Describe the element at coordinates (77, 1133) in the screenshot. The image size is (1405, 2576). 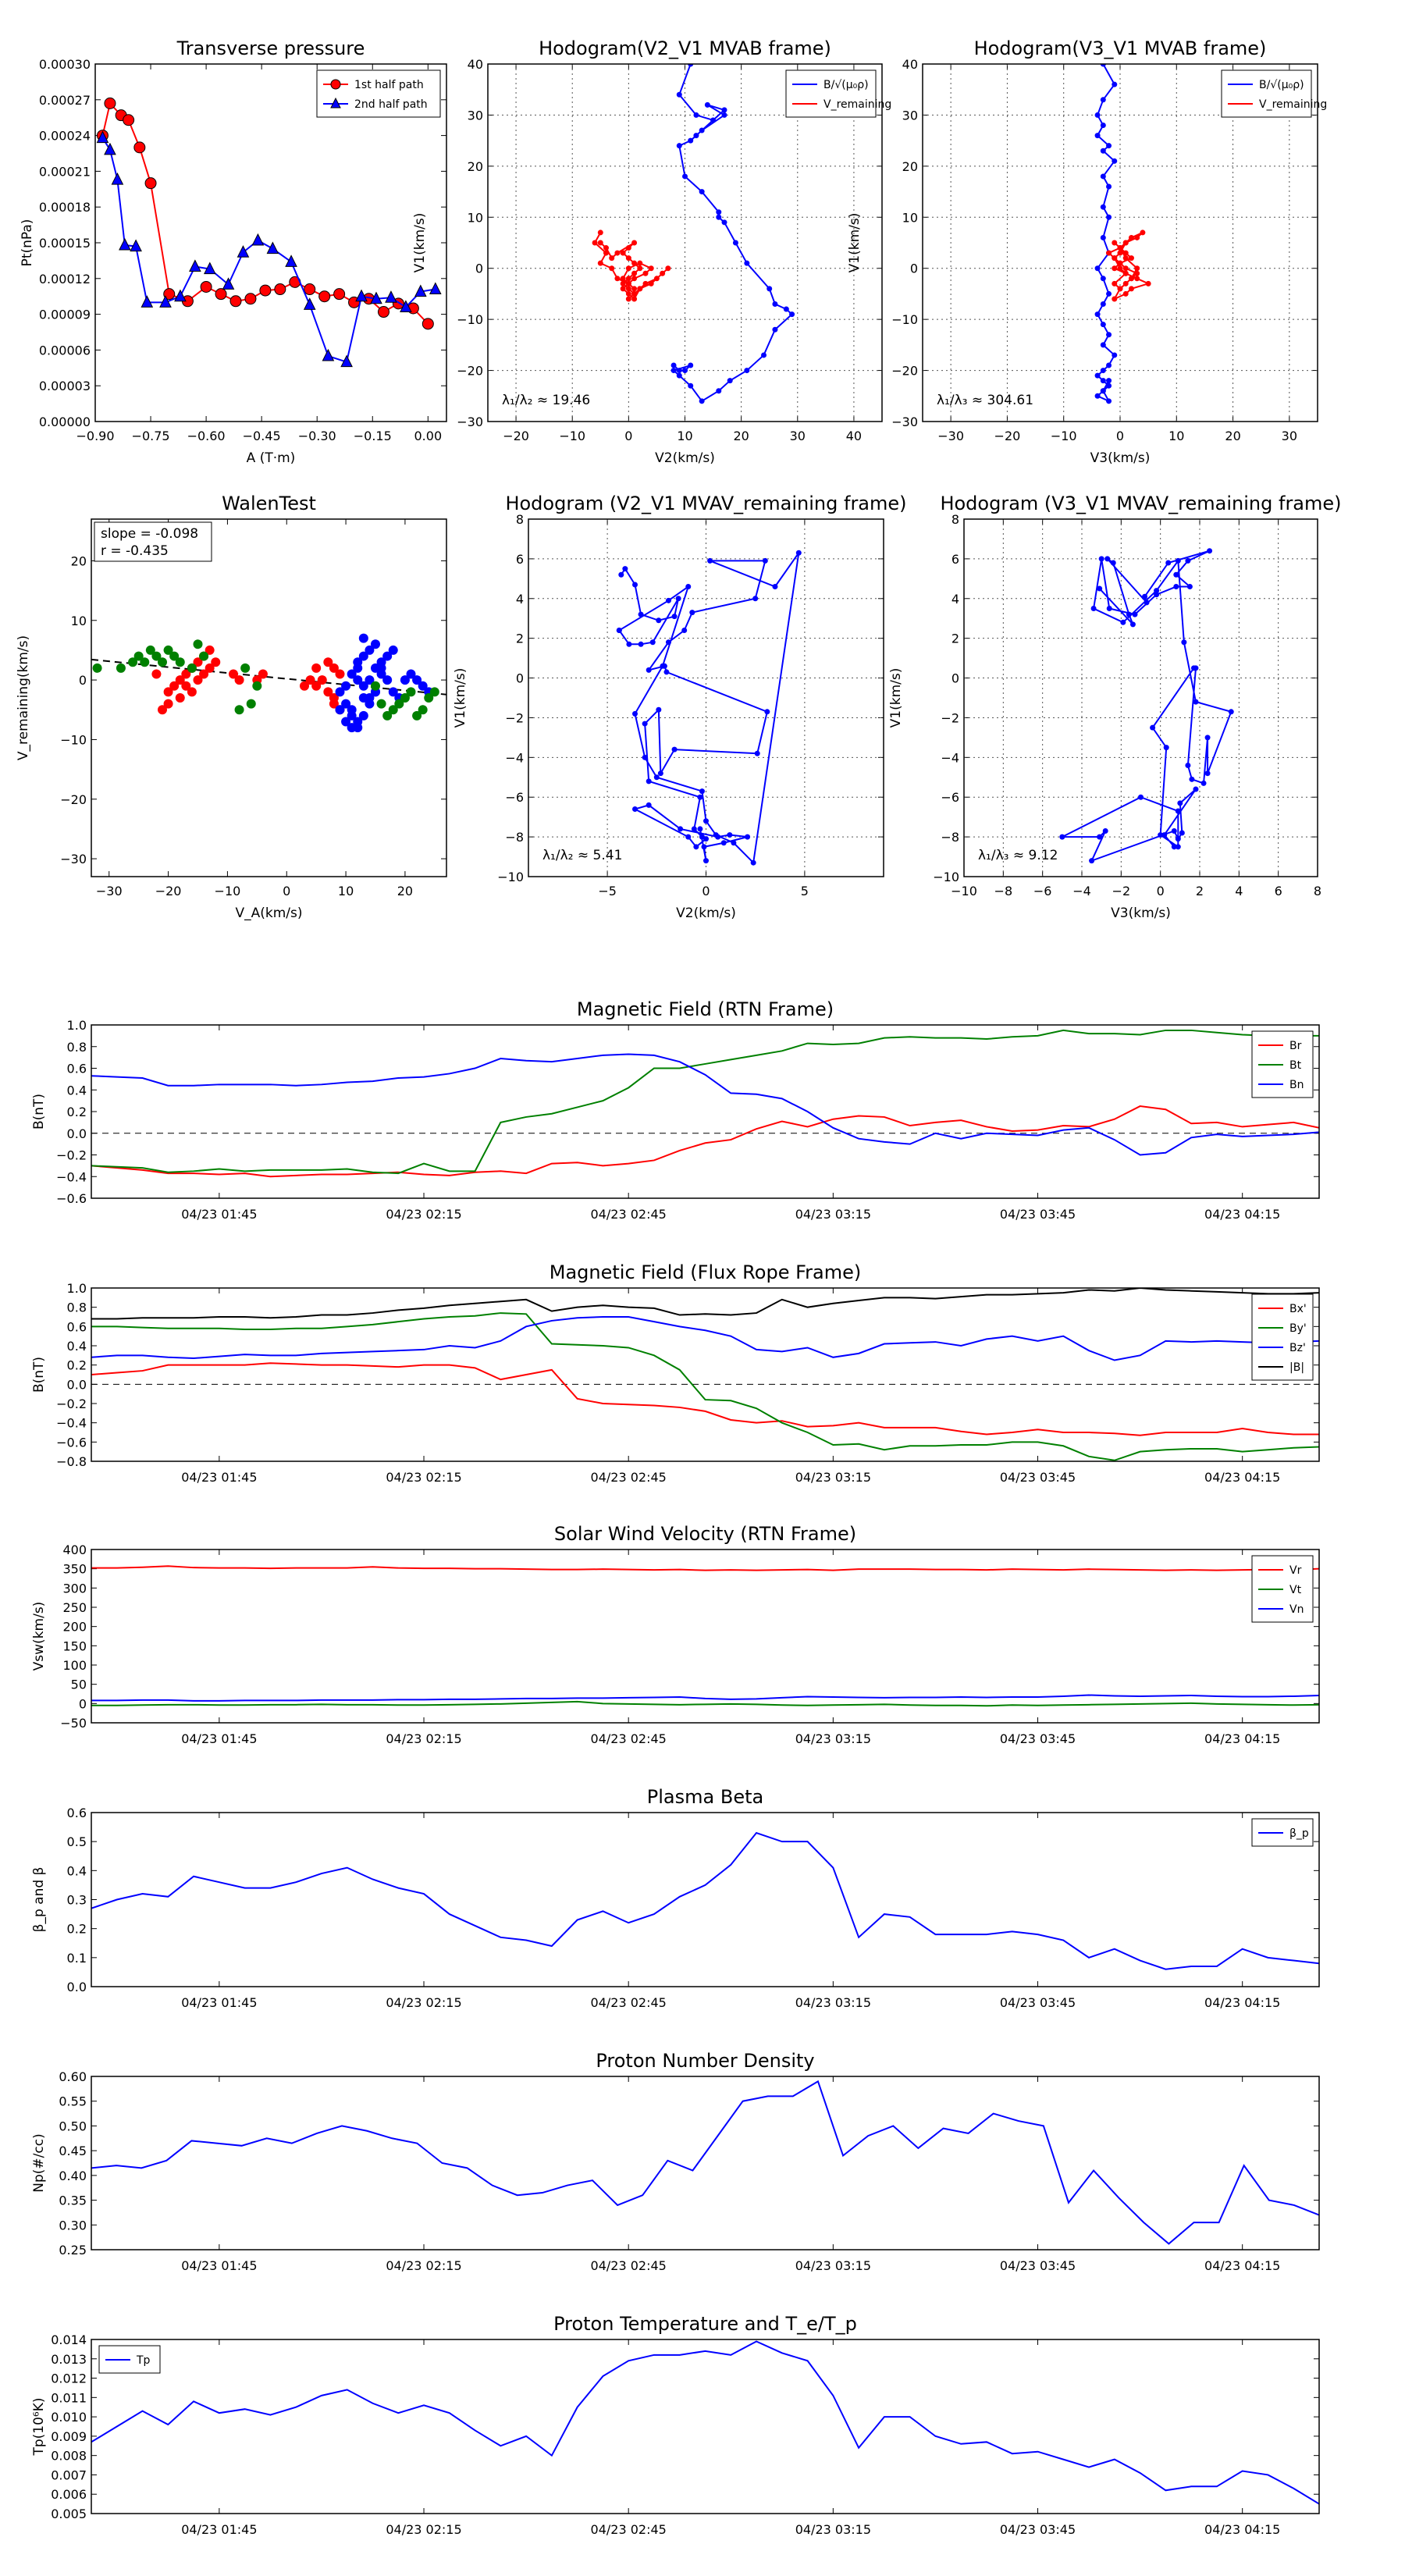
I see `y-tick-label: 0.0` at that location.